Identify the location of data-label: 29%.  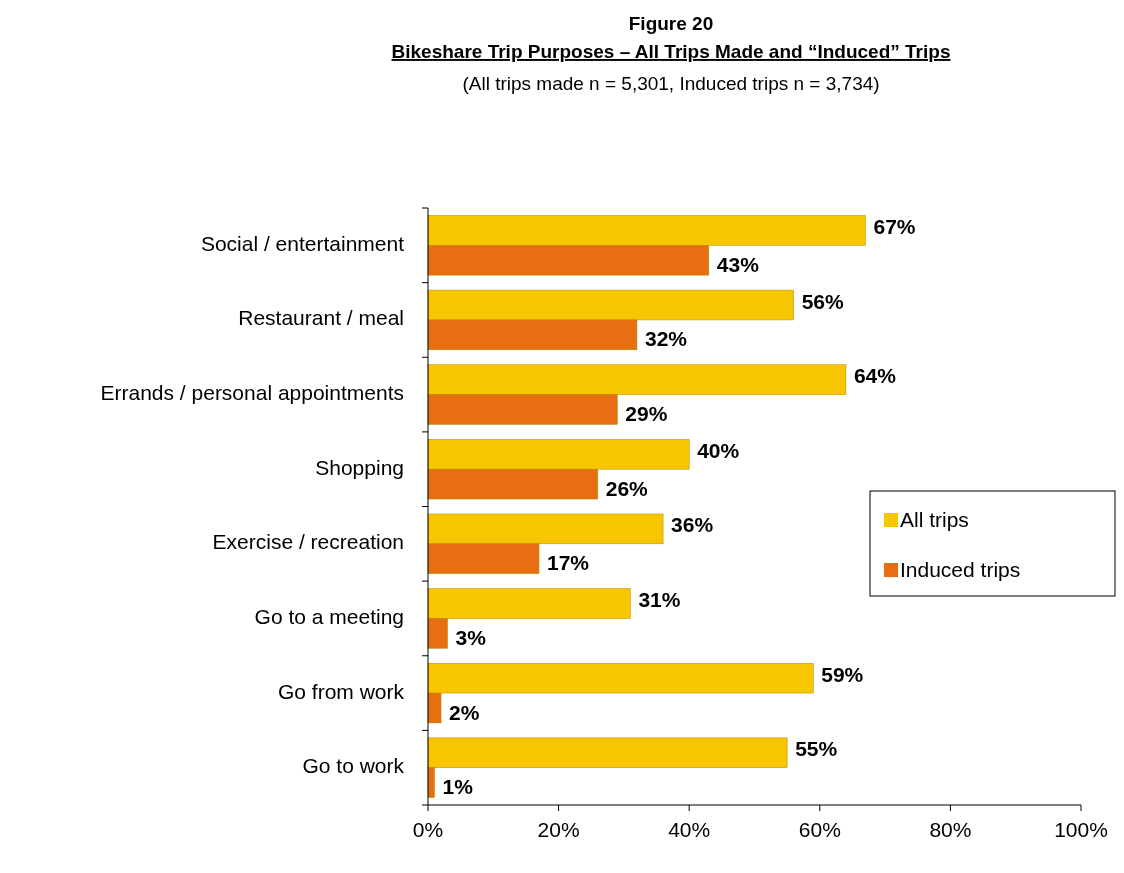
(646, 414).